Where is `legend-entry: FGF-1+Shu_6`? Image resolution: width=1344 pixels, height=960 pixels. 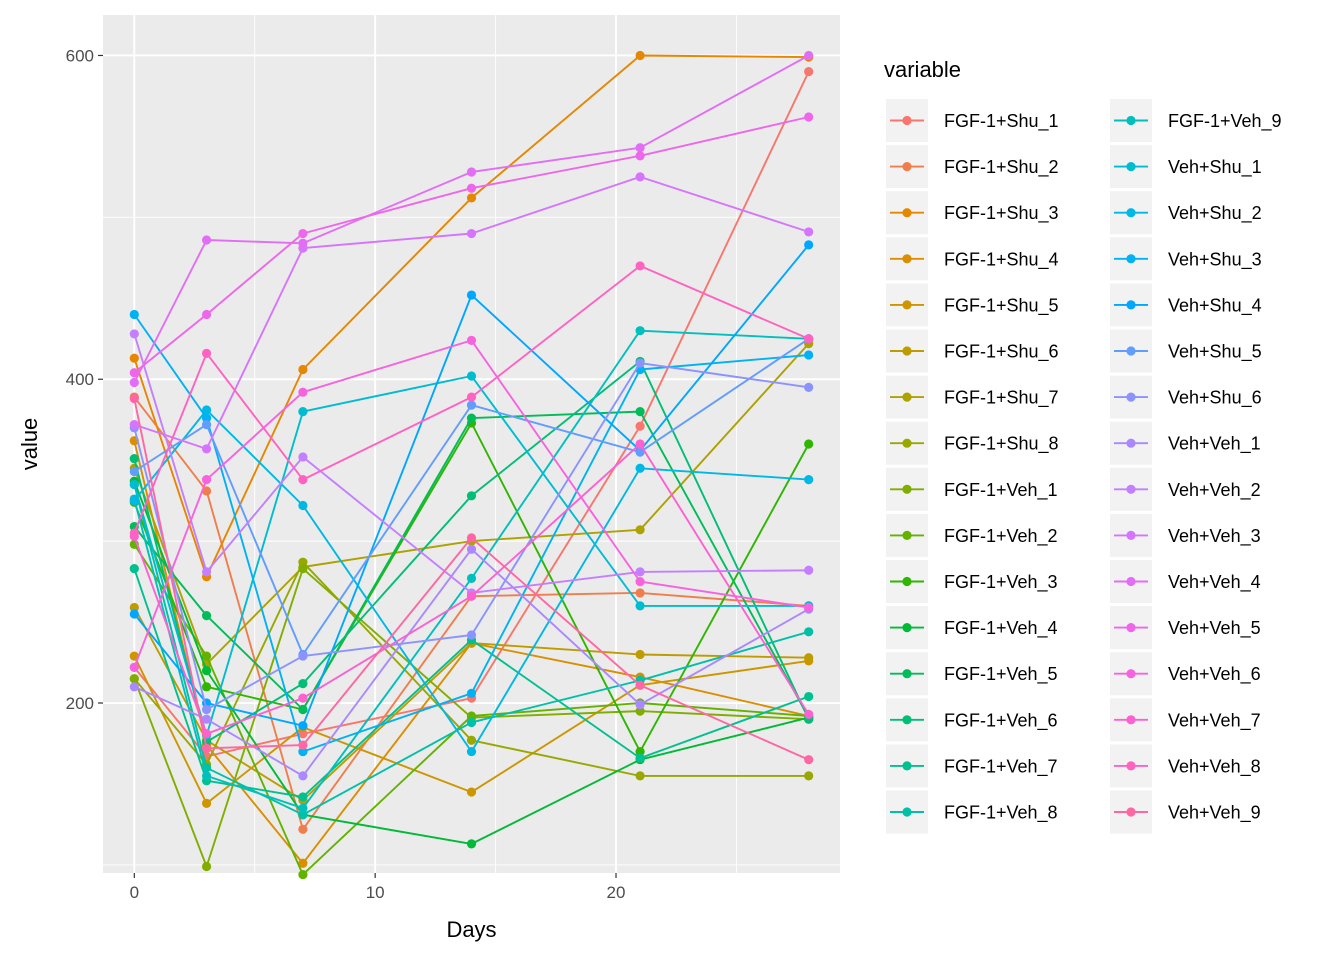
legend-entry: FGF-1+Shu_6 is located at coordinates (972, 351).